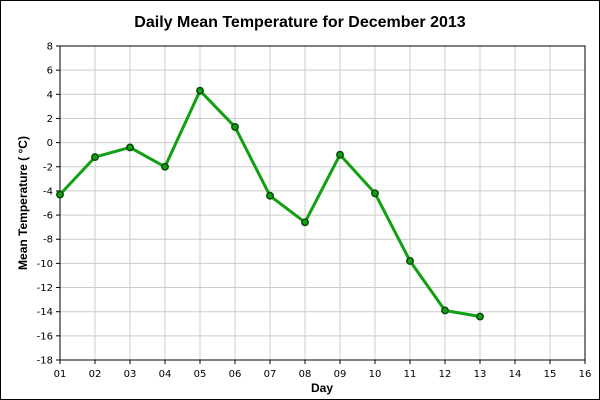  I want to click on y-tick-label: -10, so click(45, 264).